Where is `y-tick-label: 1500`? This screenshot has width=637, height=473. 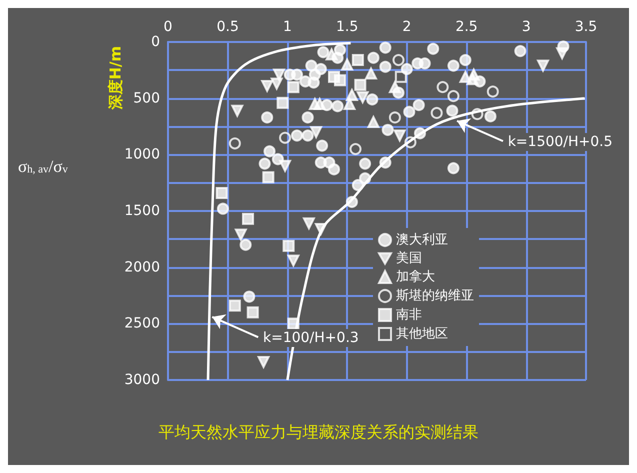
y-tick-label: 1500 is located at coordinates (142, 211).